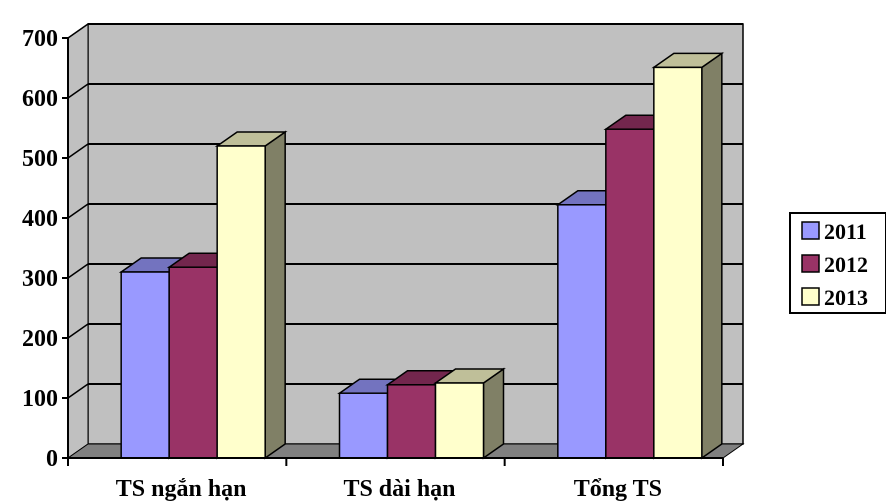 This screenshot has height=502, width=886. Describe the element at coordinates (78, 241) in the screenshot. I see `side-wall` at that location.